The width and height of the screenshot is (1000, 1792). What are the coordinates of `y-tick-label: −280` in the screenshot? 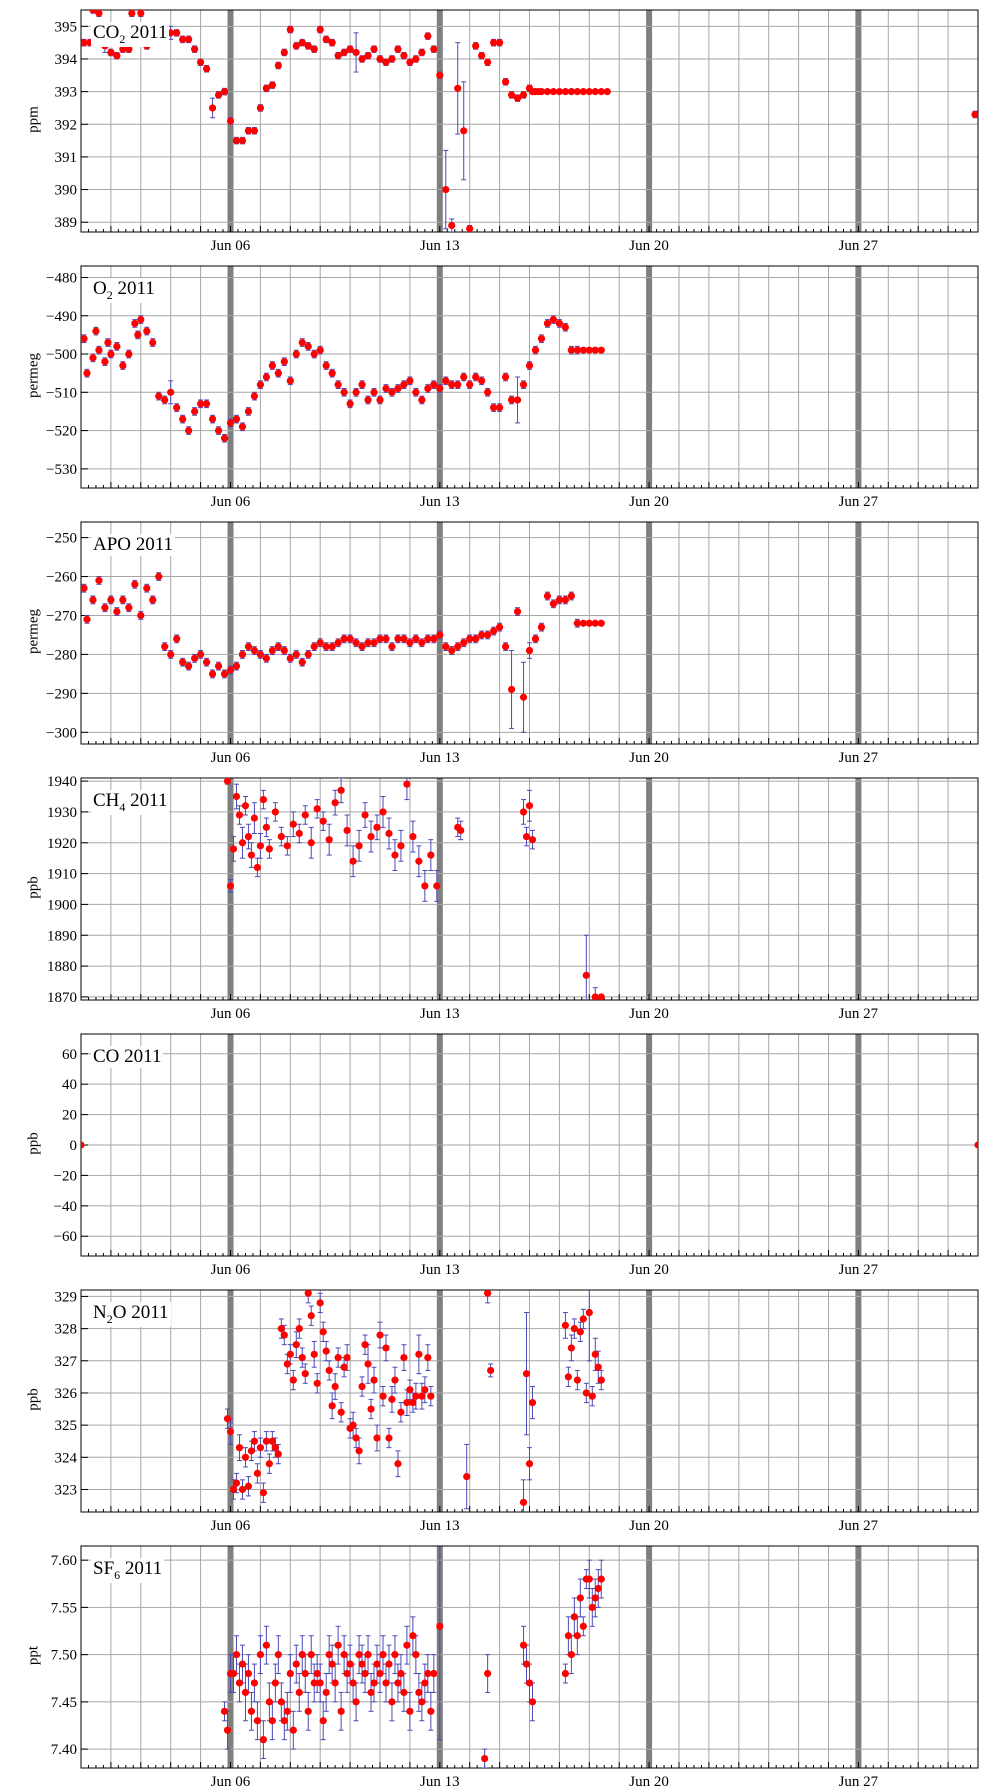 It's located at (61, 655).